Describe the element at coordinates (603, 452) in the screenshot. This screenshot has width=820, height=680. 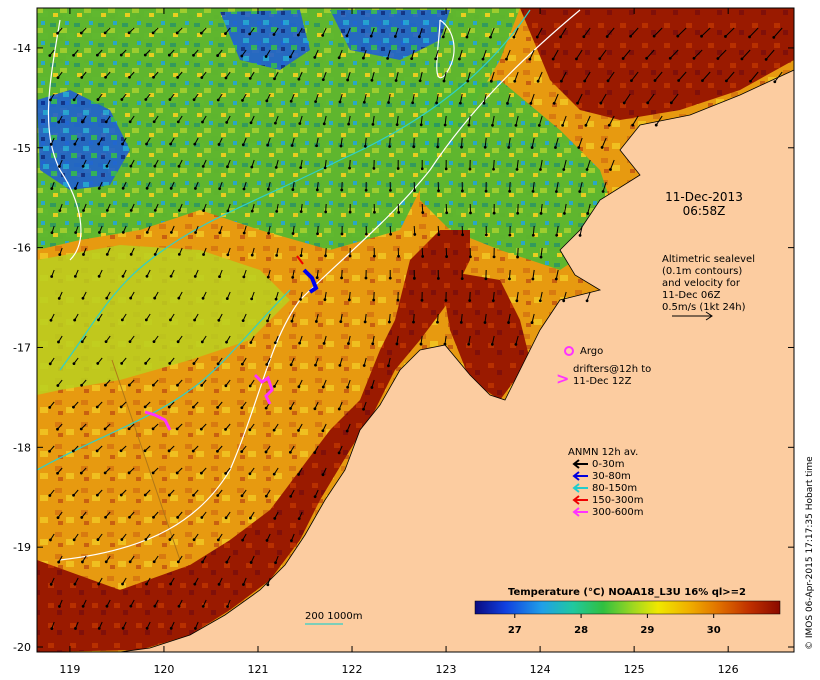
I see `legend-title: ANMN 12h av.` at that location.